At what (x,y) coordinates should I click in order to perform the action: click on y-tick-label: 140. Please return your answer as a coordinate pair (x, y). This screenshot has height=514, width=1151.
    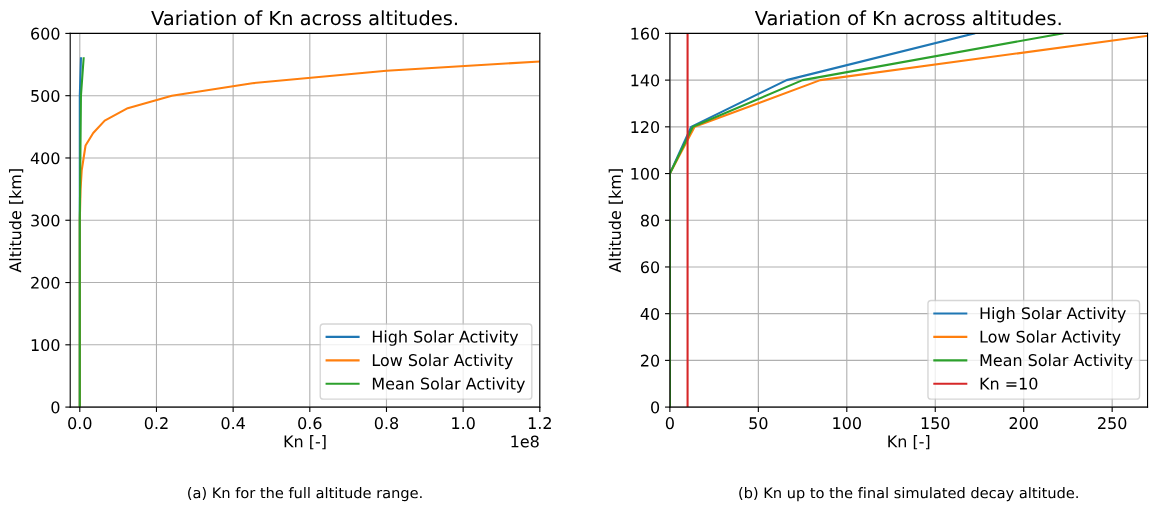
    Looking at the image, I should click on (645, 80).